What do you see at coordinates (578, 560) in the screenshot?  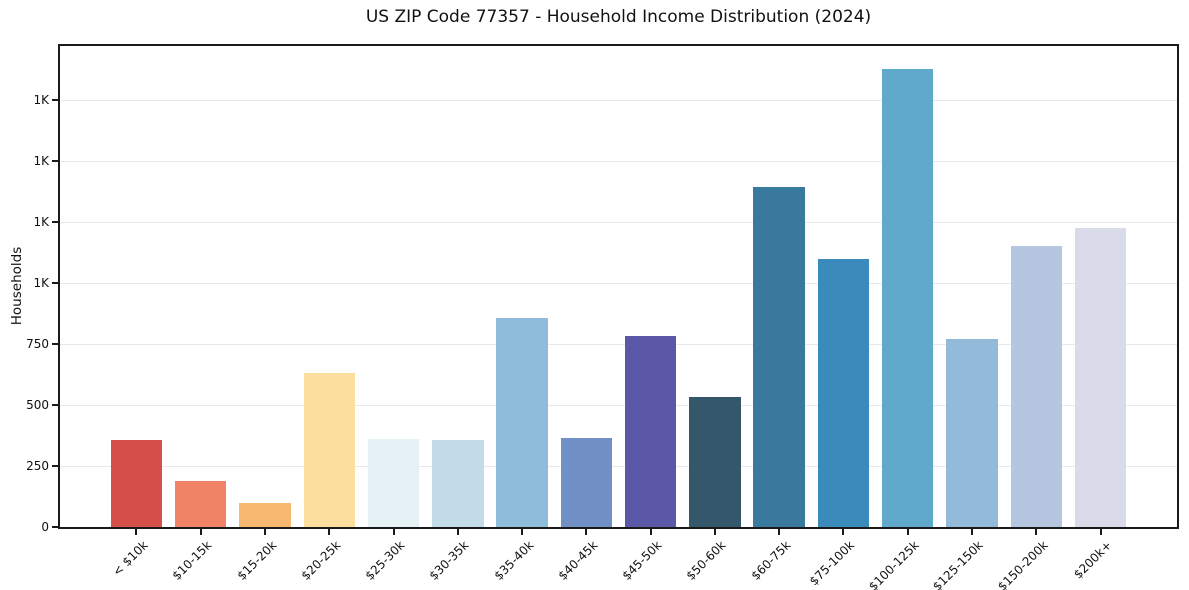 I see `x-tick-label: $40-45k` at bounding box center [578, 560].